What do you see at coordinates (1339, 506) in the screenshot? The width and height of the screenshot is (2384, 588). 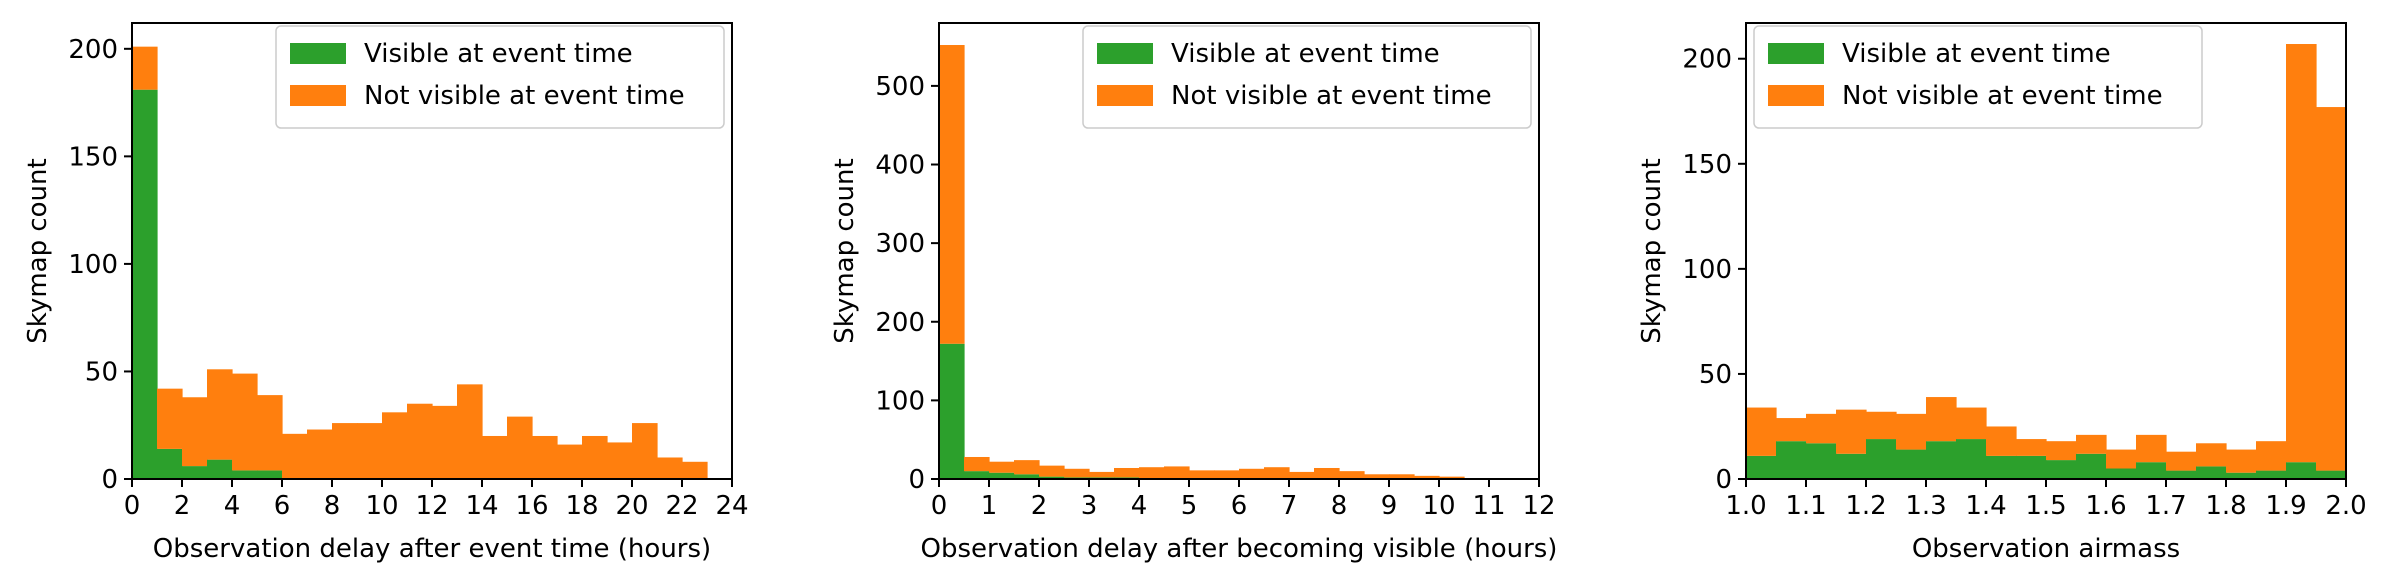 I see `x-tick-label: 8` at bounding box center [1339, 506].